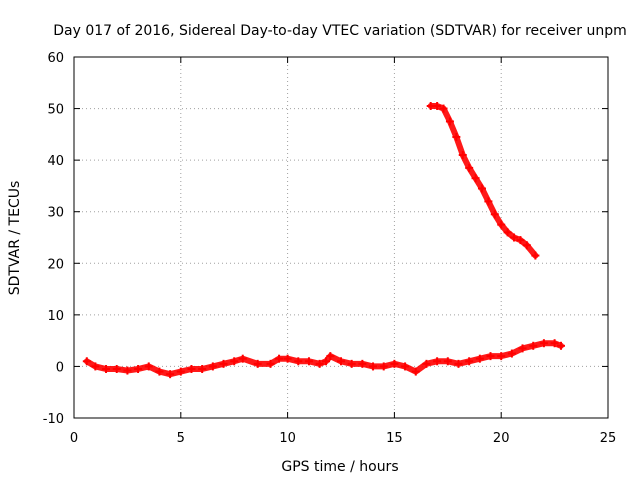  Describe the element at coordinates (15, 238) in the screenshot. I see `y-axis-label: SDTVAR / TECUs` at that location.